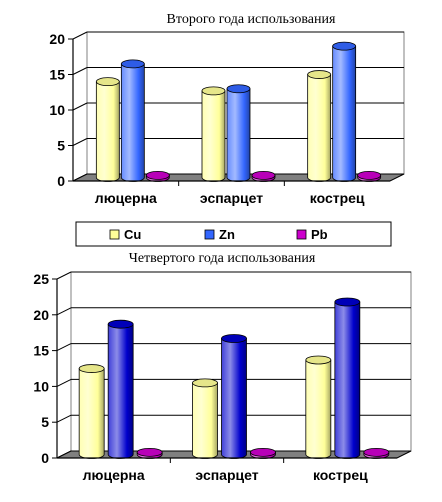 This screenshot has height=502, width=442. I want to click on chart-2-title: Четвертого года использования, so click(222, 258).